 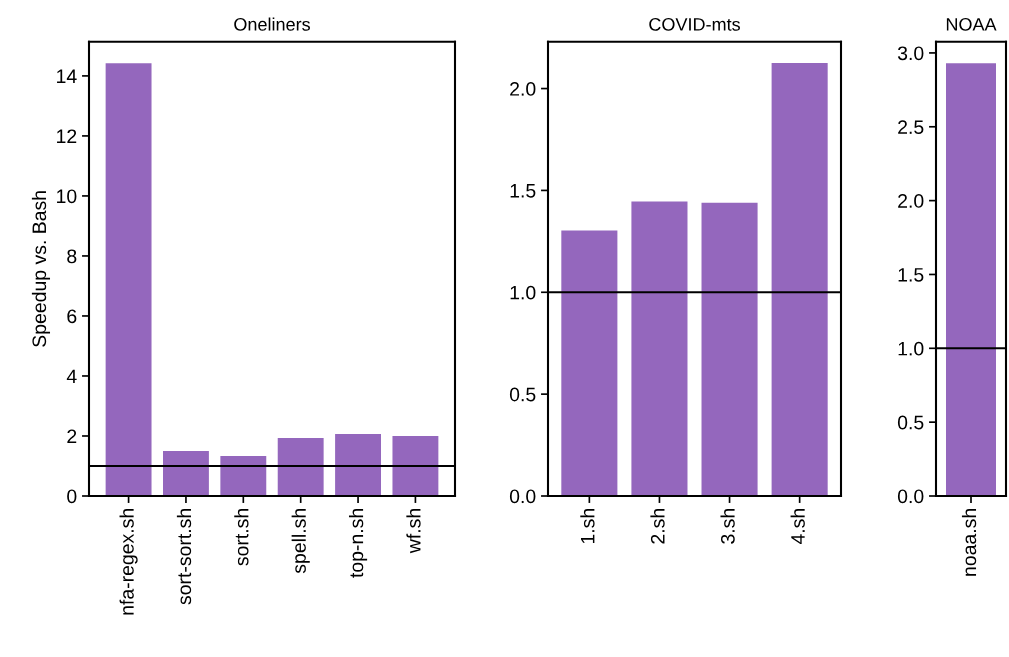 What do you see at coordinates (300, 541) in the screenshot?
I see `x-tick-label: spell.sh` at bounding box center [300, 541].